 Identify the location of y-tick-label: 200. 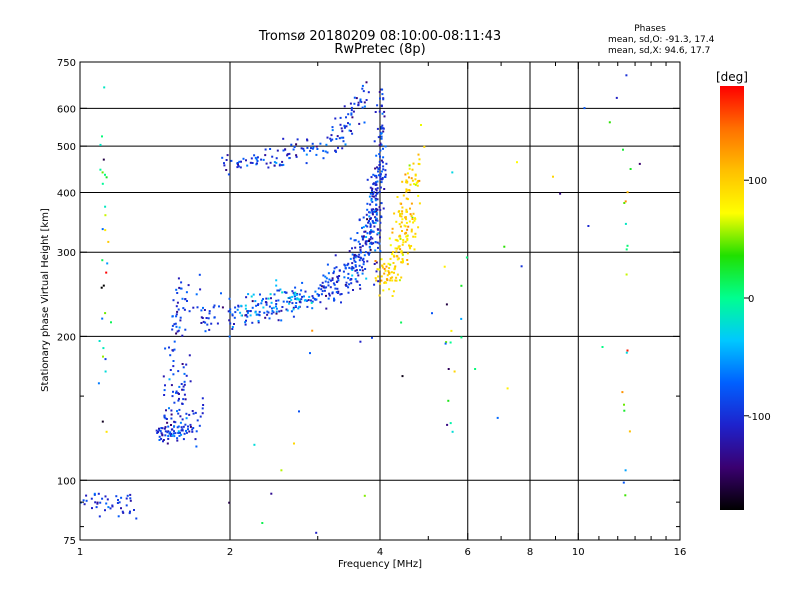
(66, 337).